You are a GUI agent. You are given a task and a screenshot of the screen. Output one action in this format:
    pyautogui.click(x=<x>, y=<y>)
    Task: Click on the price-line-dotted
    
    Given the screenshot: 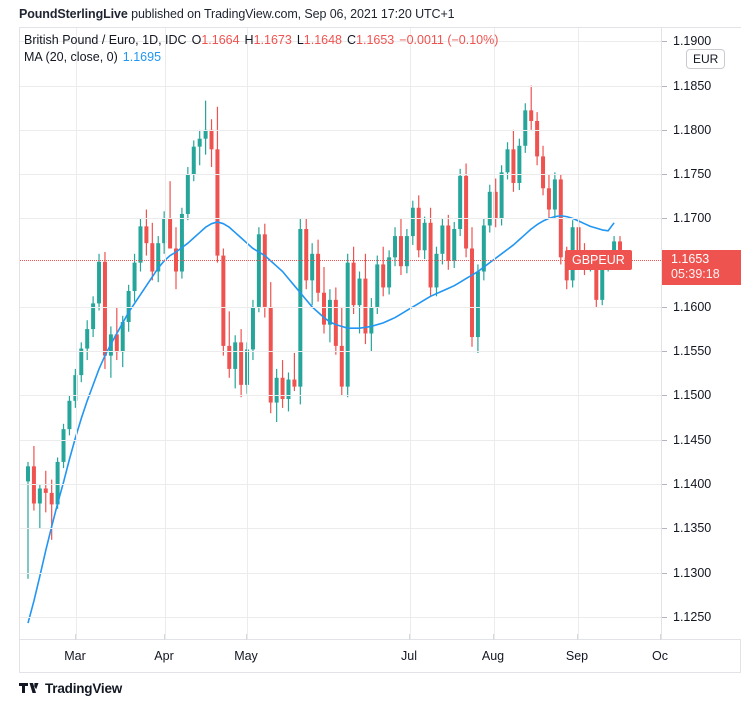 What is the action you would take?
    pyautogui.click(x=340, y=260)
    